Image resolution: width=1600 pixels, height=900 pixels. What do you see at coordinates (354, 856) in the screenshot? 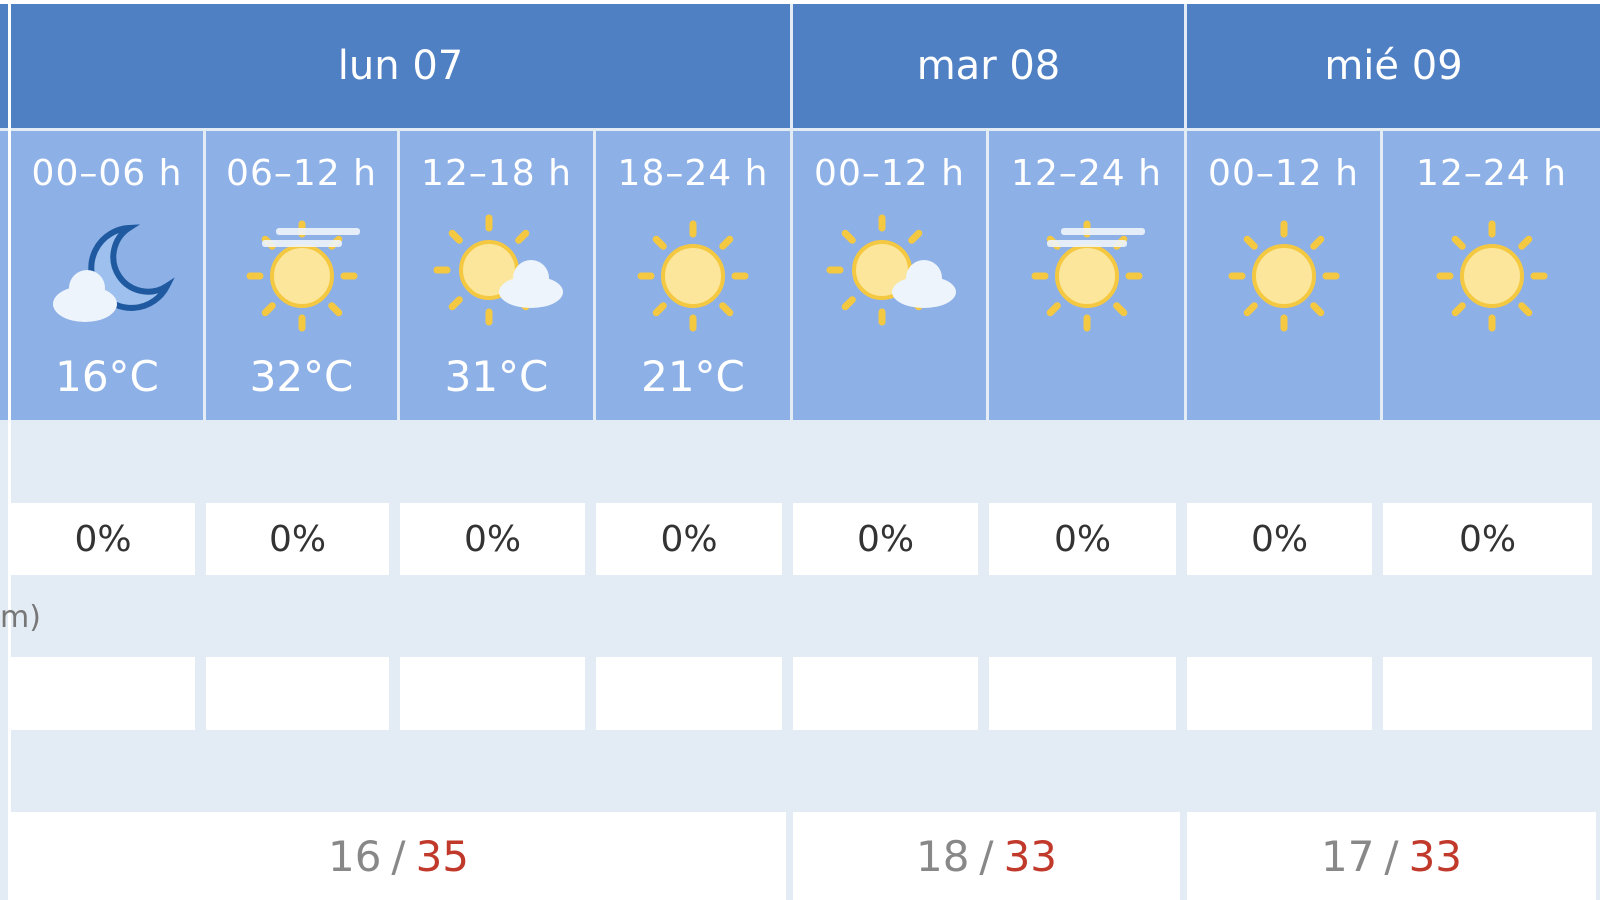
I see `min-temp: 16` at bounding box center [354, 856].